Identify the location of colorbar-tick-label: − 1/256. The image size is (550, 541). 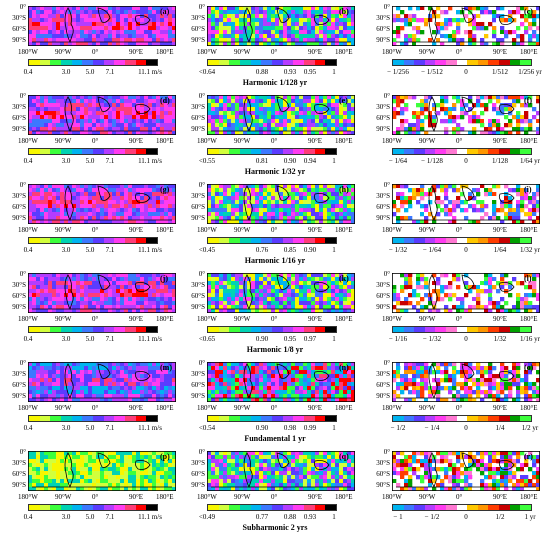
(398, 72).